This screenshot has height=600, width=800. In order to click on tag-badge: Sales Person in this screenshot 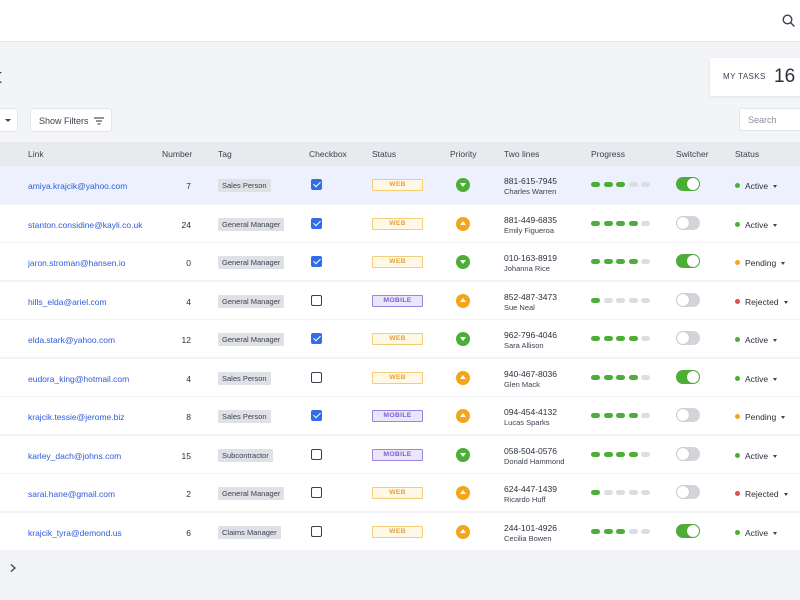, I will do `click(244, 185)`.